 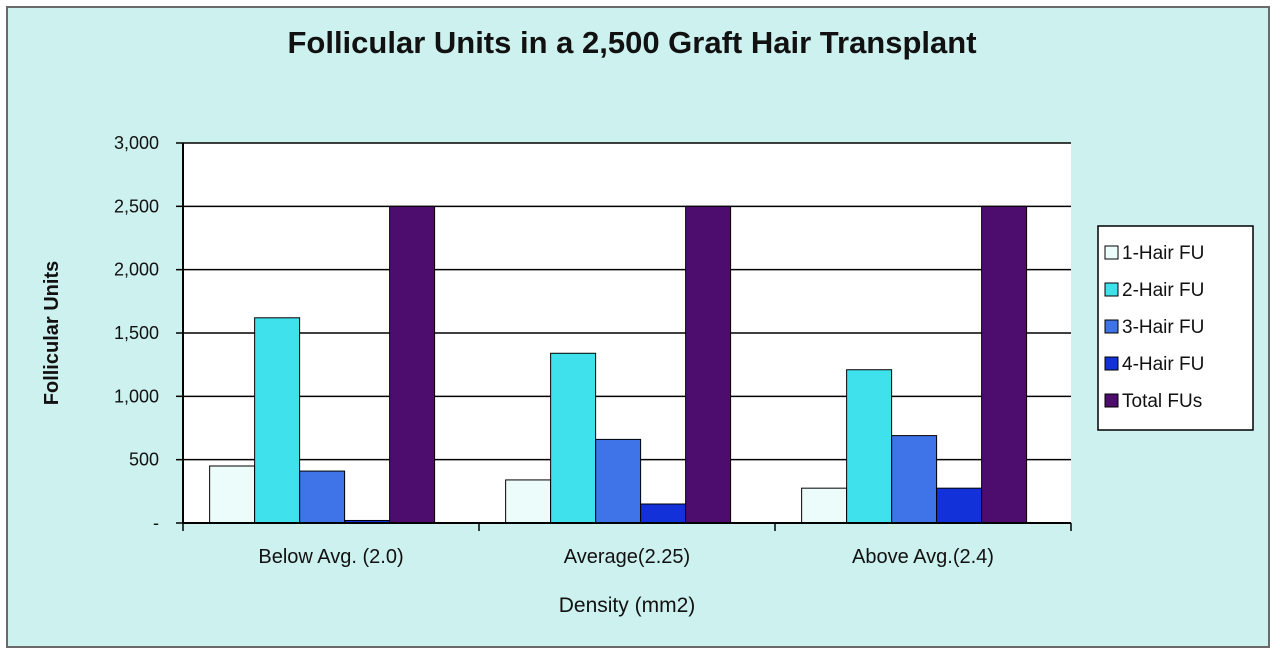 What do you see at coordinates (136, 206) in the screenshot?
I see `y-tick-label: 2,500` at bounding box center [136, 206].